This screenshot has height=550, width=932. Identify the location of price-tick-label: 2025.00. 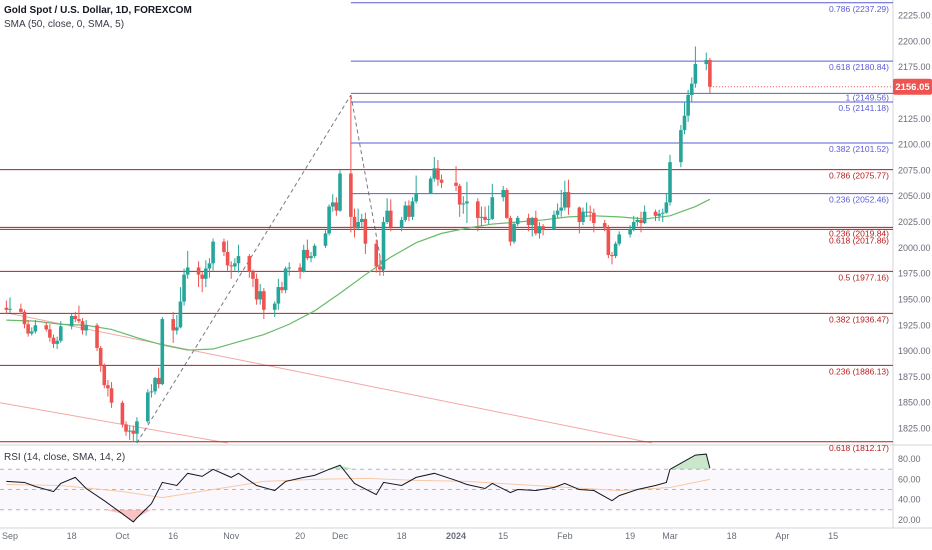
(914, 222).